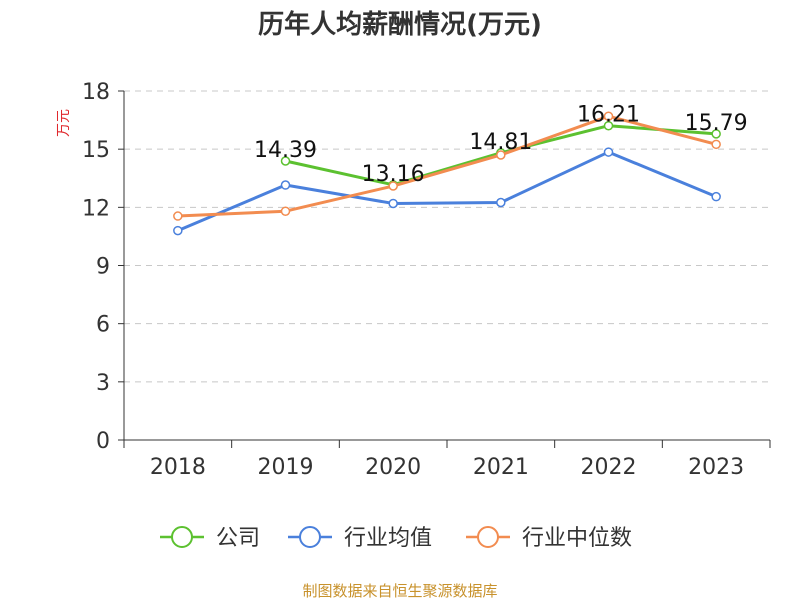  What do you see at coordinates (716, 123) in the screenshot?
I see `data-label: 15.79` at bounding box center [716, 123].